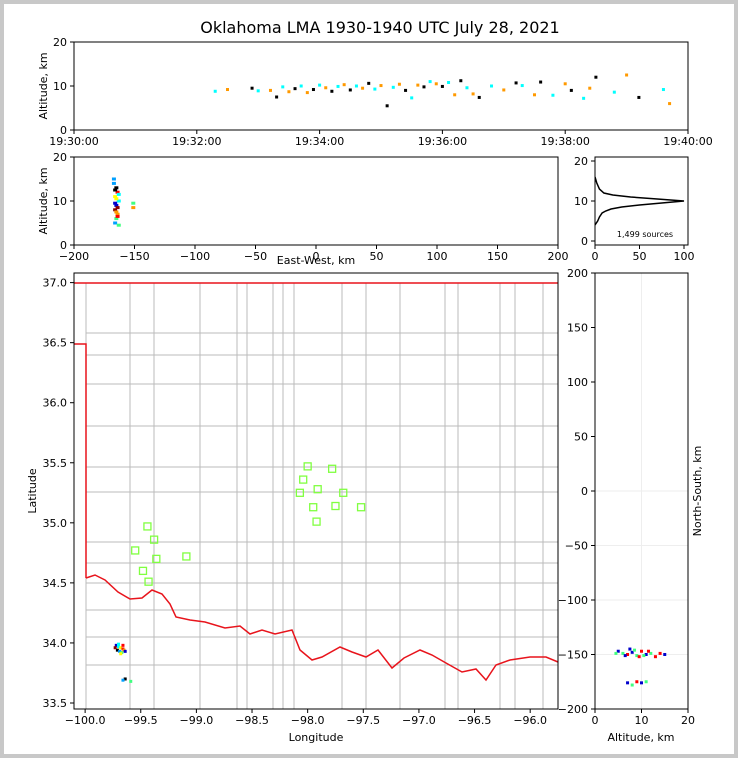 The image size is (738, 758). What do you see at coordinates (377, 256) in the screenshot?
I see `eastwest-xtick-label: 50` at bounding box center [377, 256].